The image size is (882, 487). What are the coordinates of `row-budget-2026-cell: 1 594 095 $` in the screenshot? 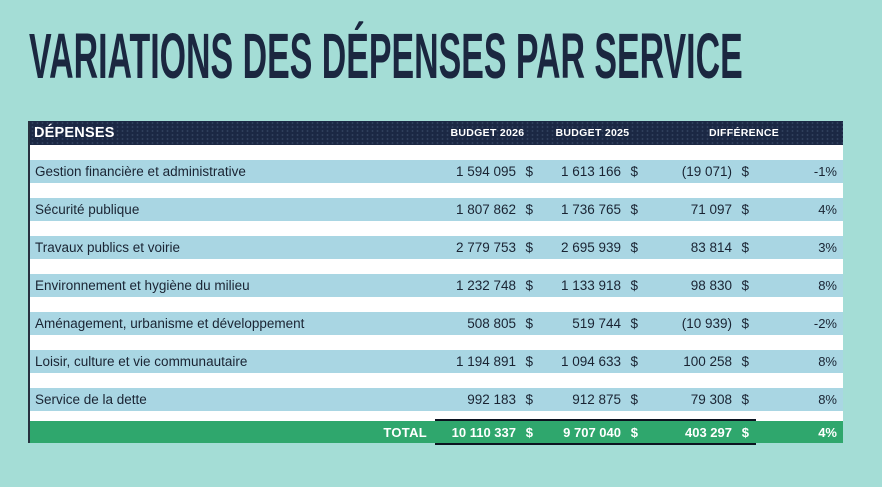 It's located at (487, 171).